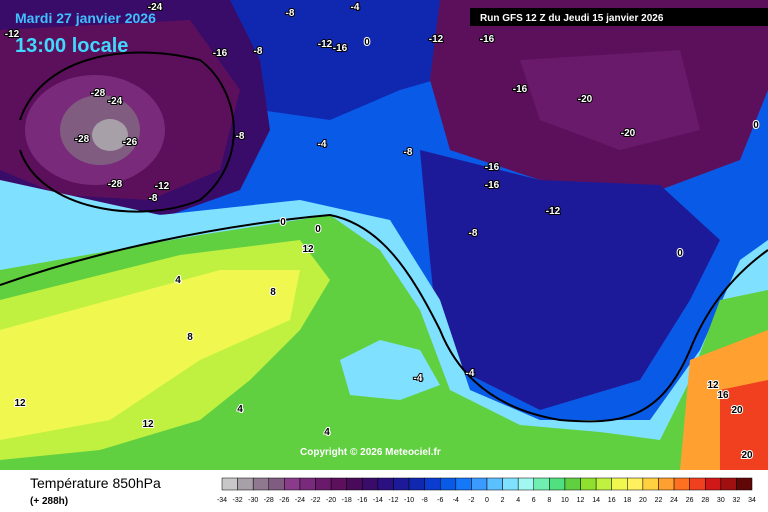 Image resolution: width=768 pixels, height=512 pixels. What do you see at coordinates (518, 500) in the screenshot?
I see `colorbar-tick-label: 4` at bounding box center [518, 500].